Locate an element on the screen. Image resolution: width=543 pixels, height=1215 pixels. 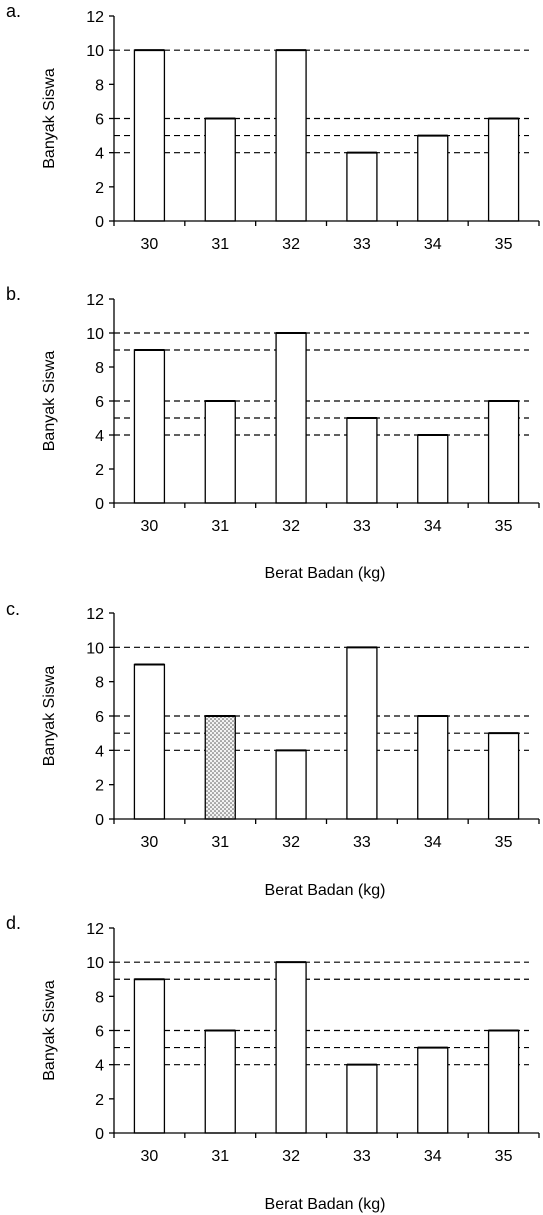
panel-label: d. is located at coordinates (13, 923).